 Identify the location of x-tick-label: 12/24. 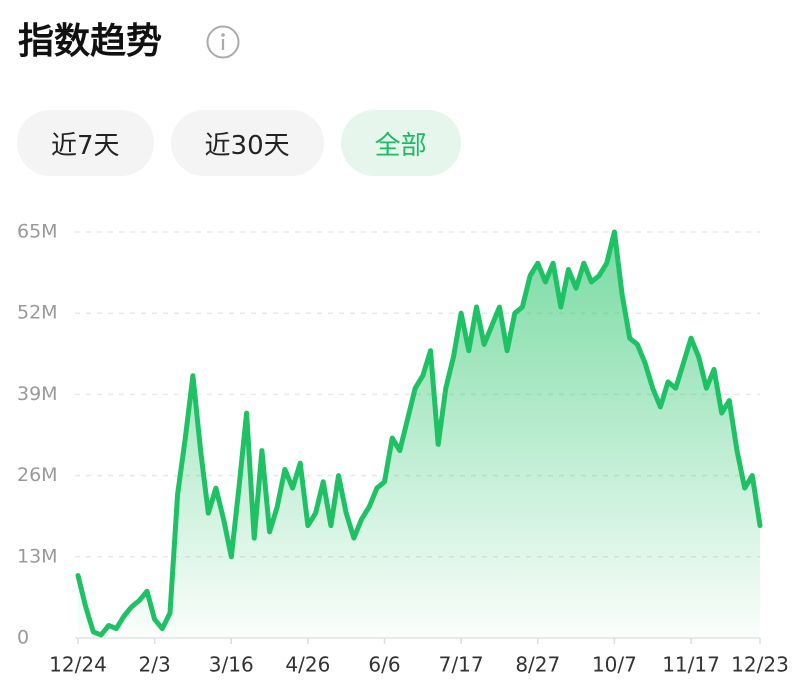
(78, 665).